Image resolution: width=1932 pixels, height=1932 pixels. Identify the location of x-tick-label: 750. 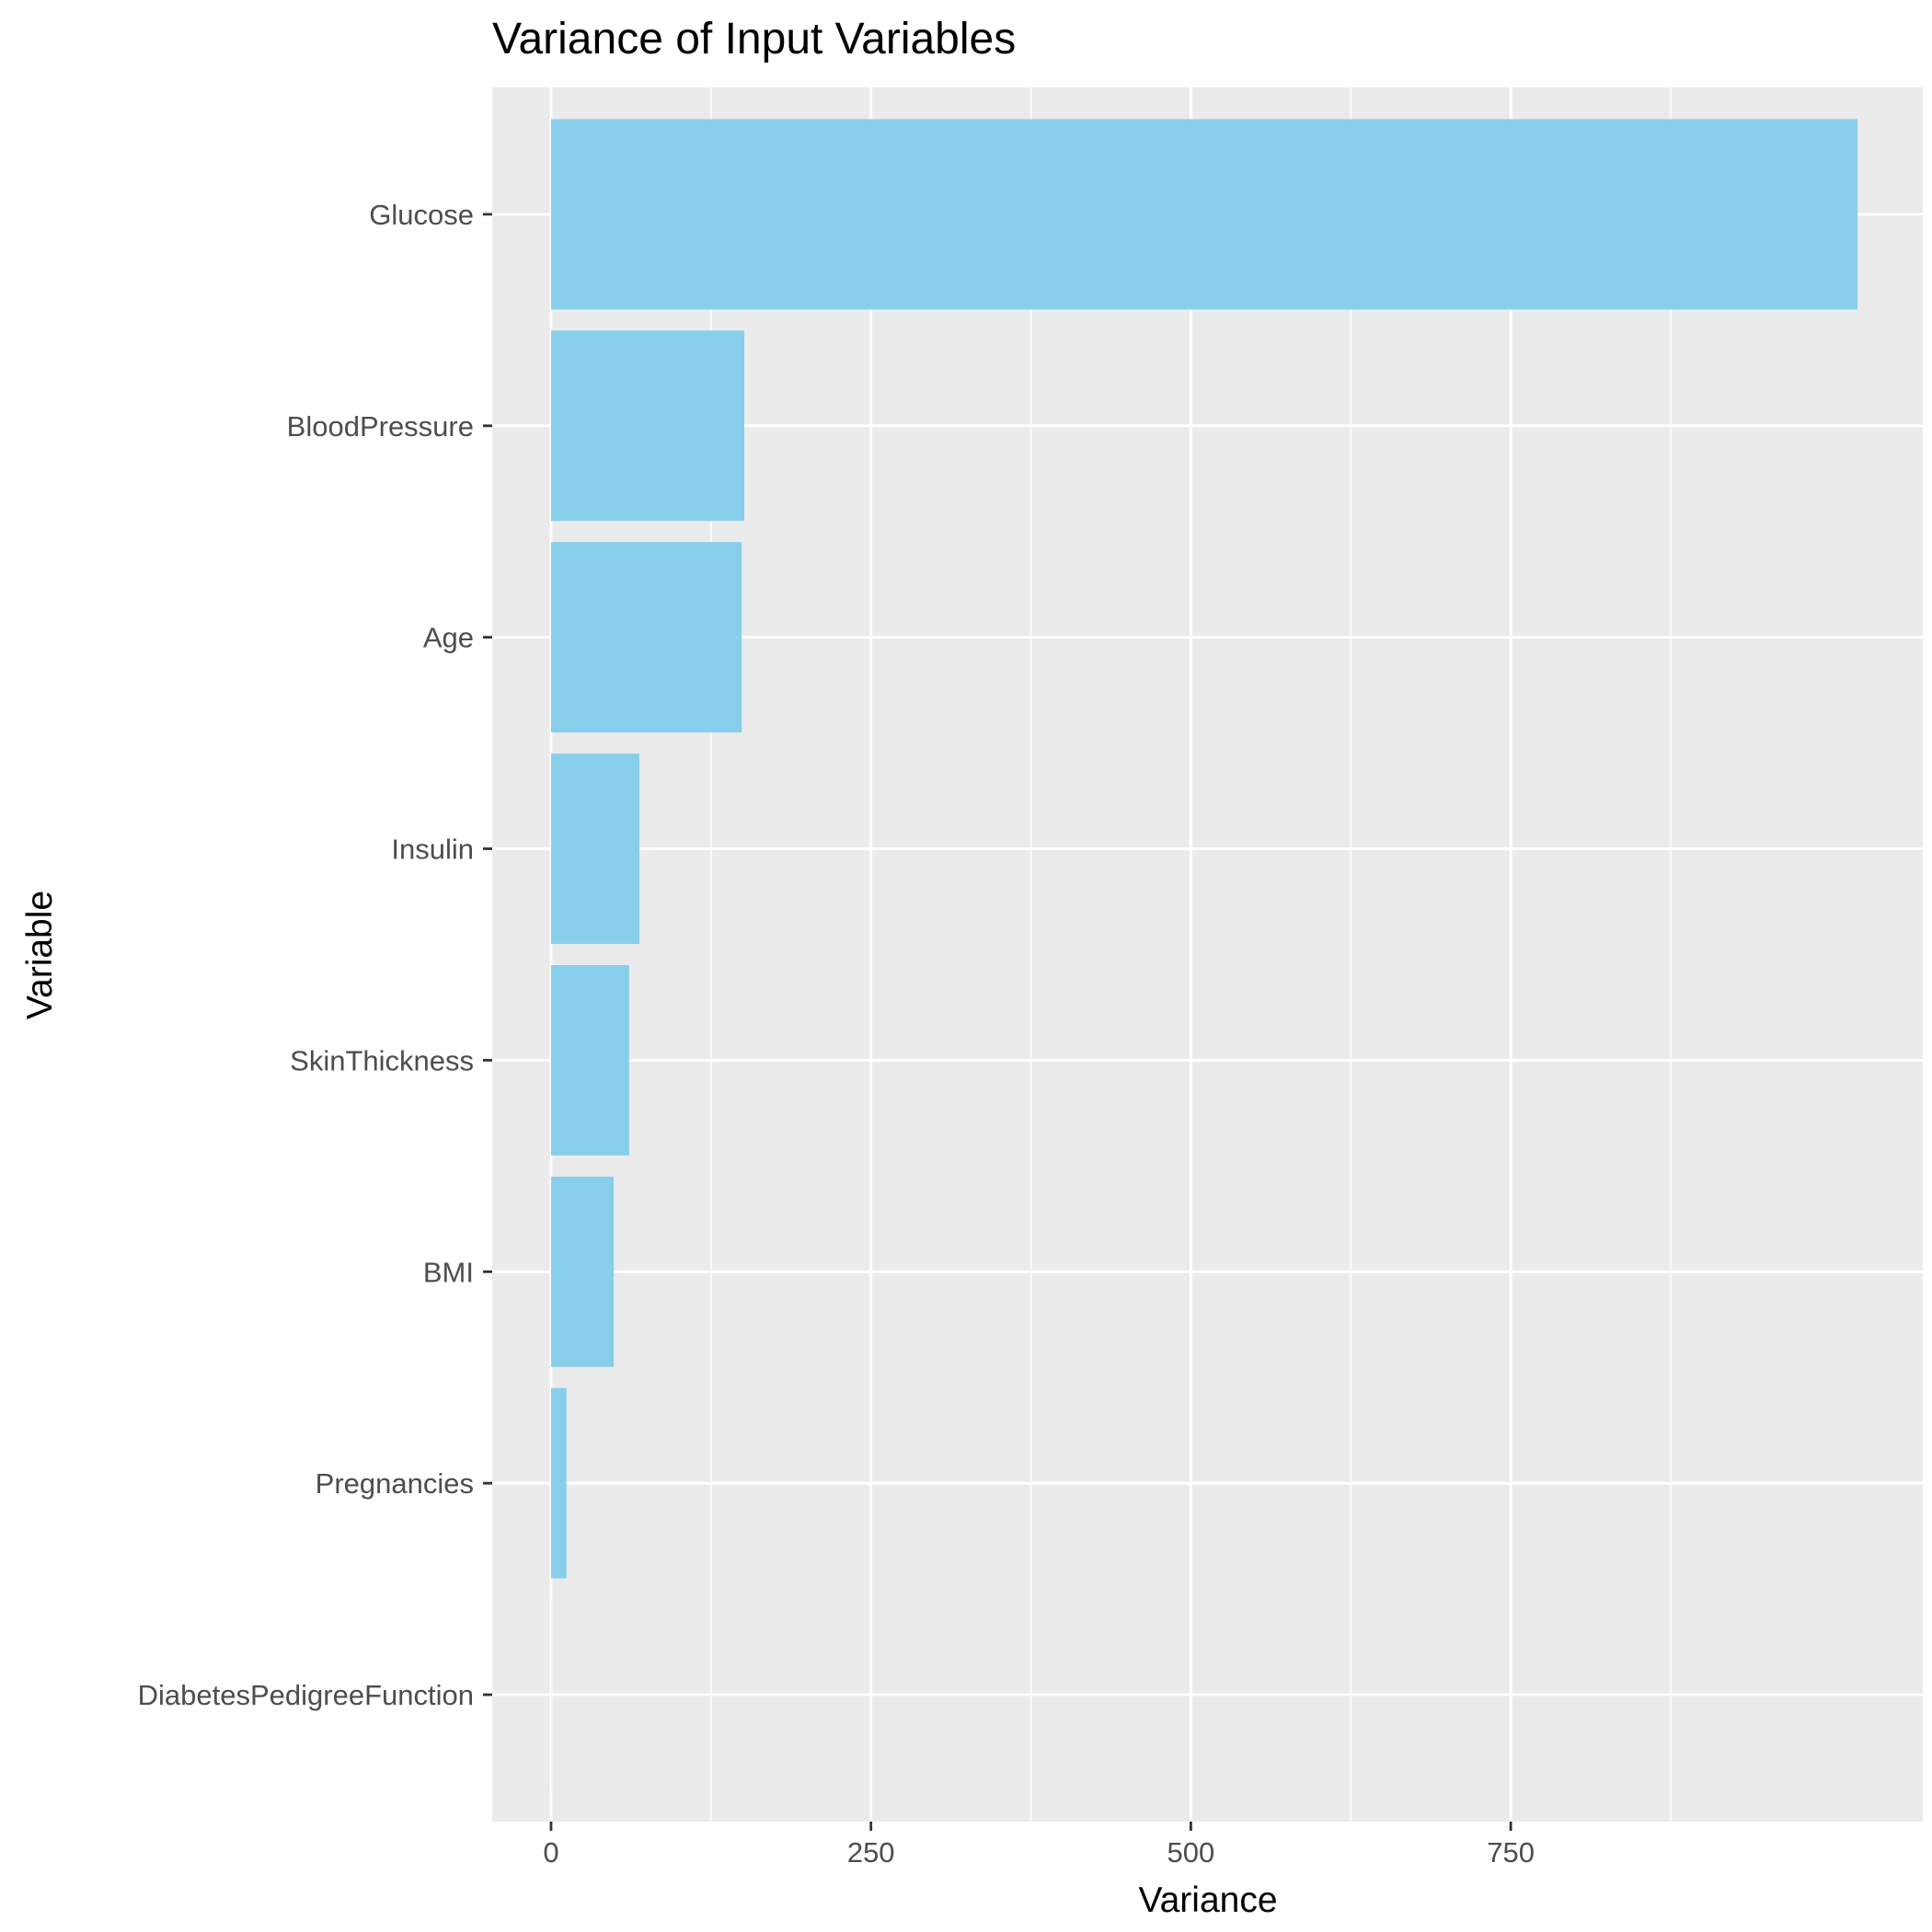
(1511, 1852).